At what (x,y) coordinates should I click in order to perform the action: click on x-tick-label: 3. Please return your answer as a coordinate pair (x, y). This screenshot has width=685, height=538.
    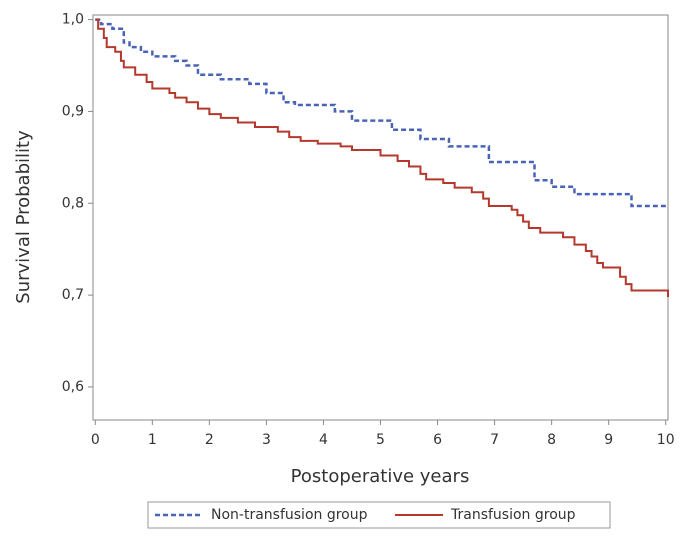
    Looking at the image, I should click on (266, 440).